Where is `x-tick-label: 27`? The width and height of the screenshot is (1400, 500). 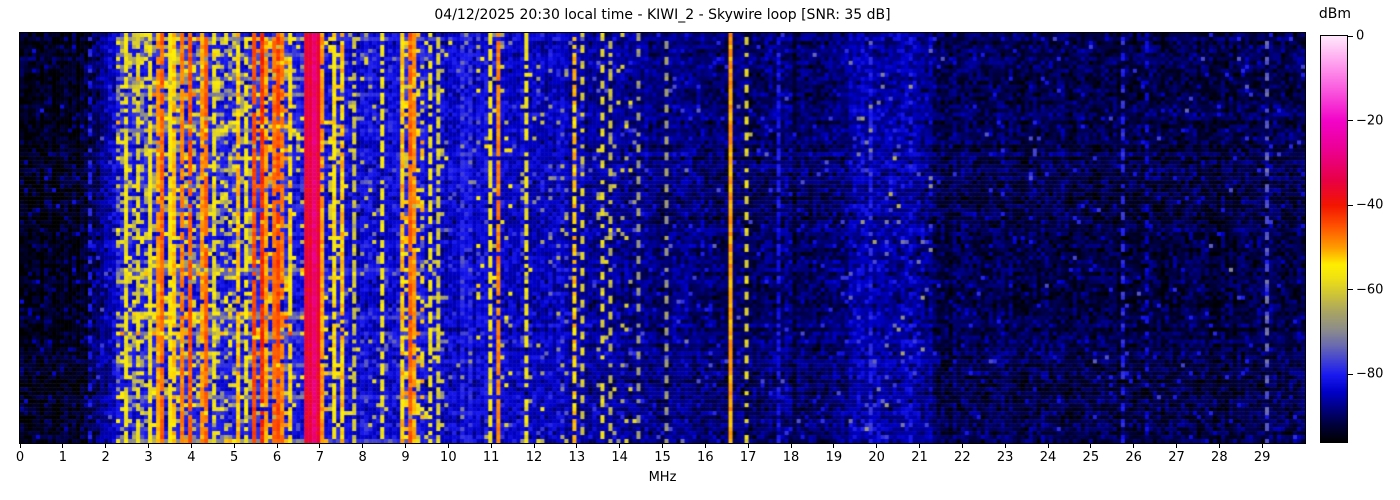 x-tick-label: 27 is located at coordinates (1176, 457).